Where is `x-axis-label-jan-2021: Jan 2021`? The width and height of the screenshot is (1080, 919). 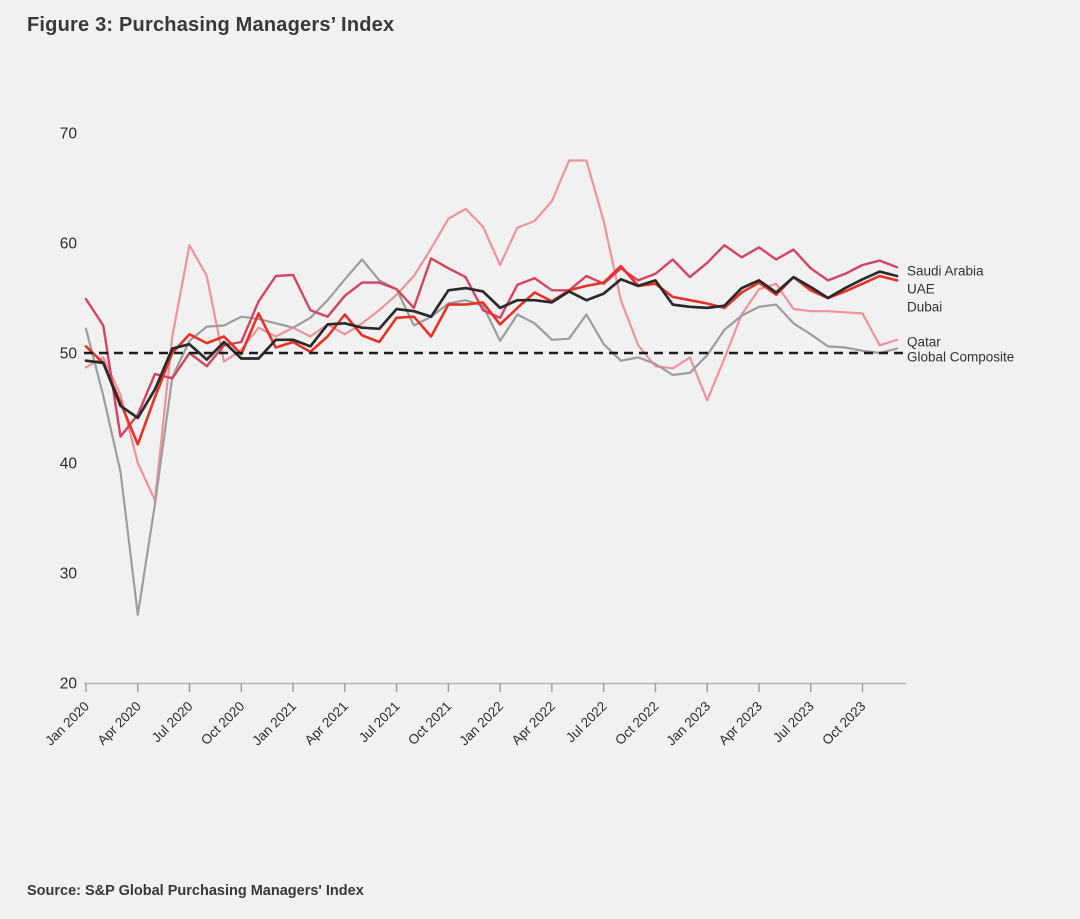 x-axis-label-jan-2021: Jan 2021 is located at coordinates (274, 724).